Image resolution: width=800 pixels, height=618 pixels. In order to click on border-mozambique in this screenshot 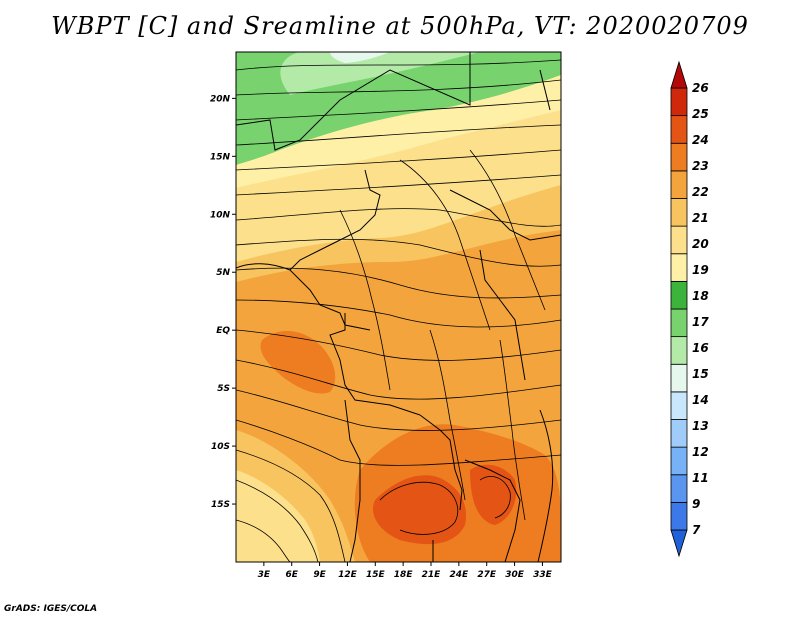, I will do `click(492, 510)`.